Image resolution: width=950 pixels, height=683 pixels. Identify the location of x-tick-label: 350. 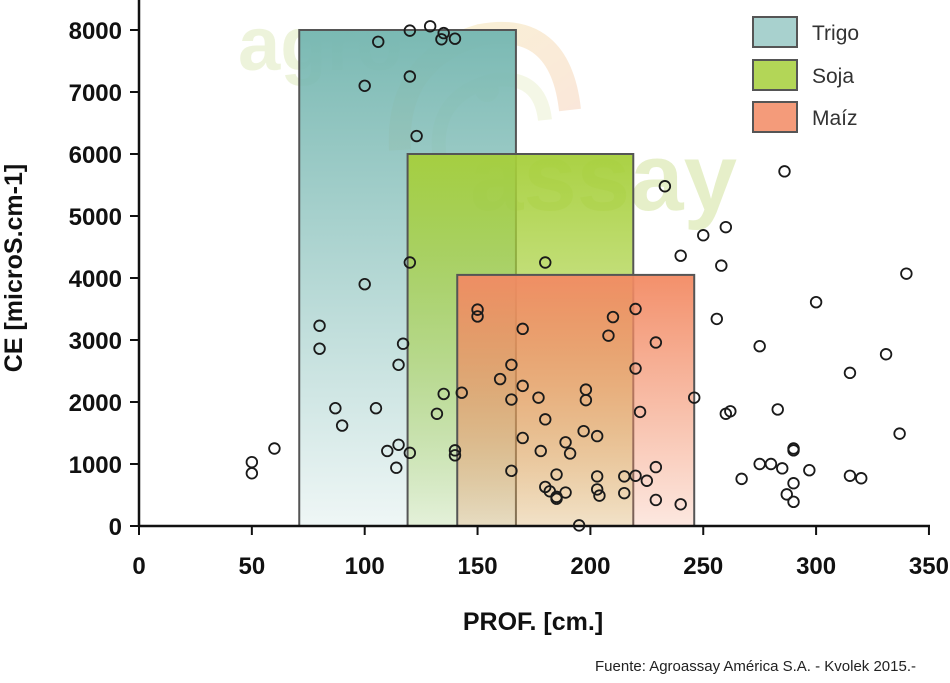
(929, 566).